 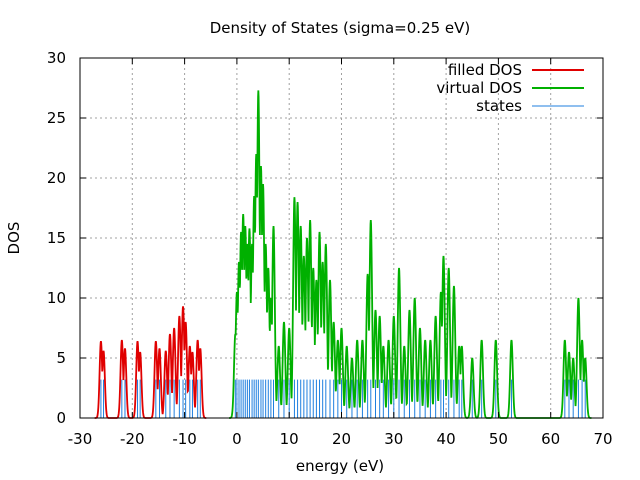 I want to click on legend-filled-label: filled DOS, so click(x=485, y=70).